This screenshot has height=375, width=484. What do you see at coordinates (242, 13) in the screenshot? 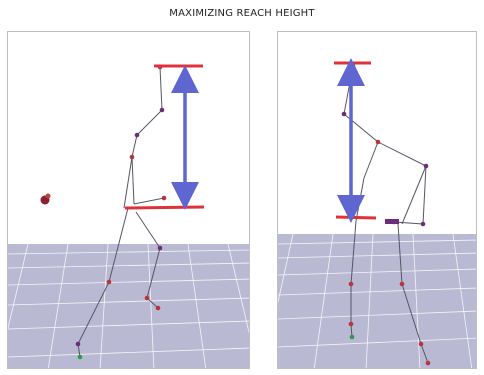
I see `figure-title: MAXIMIZING REACH HEIGHT` at bounding box center [242, 13].